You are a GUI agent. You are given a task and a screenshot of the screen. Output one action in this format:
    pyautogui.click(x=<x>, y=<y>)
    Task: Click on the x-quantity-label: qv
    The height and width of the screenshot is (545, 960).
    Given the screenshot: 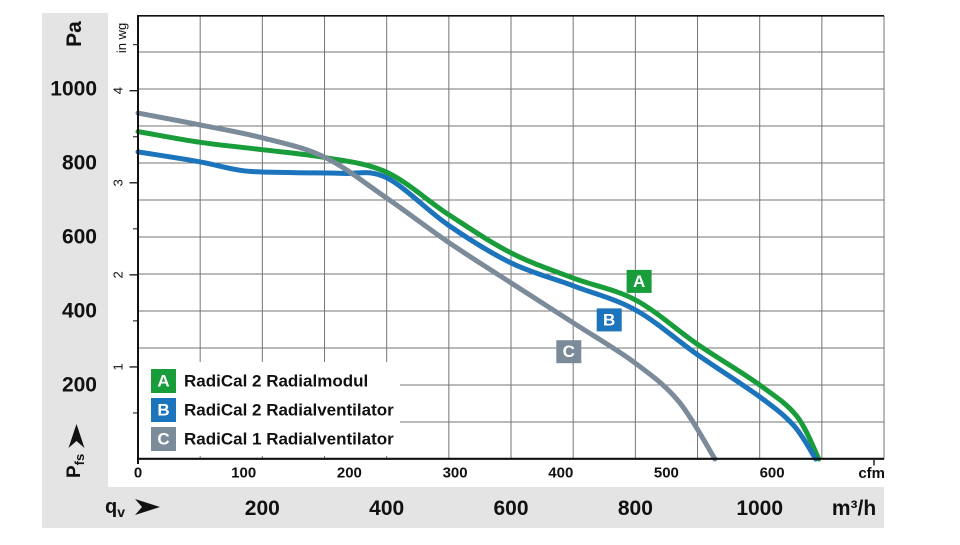 What is the action you would take?
    pyautogui.click(x=115, y=508)
    